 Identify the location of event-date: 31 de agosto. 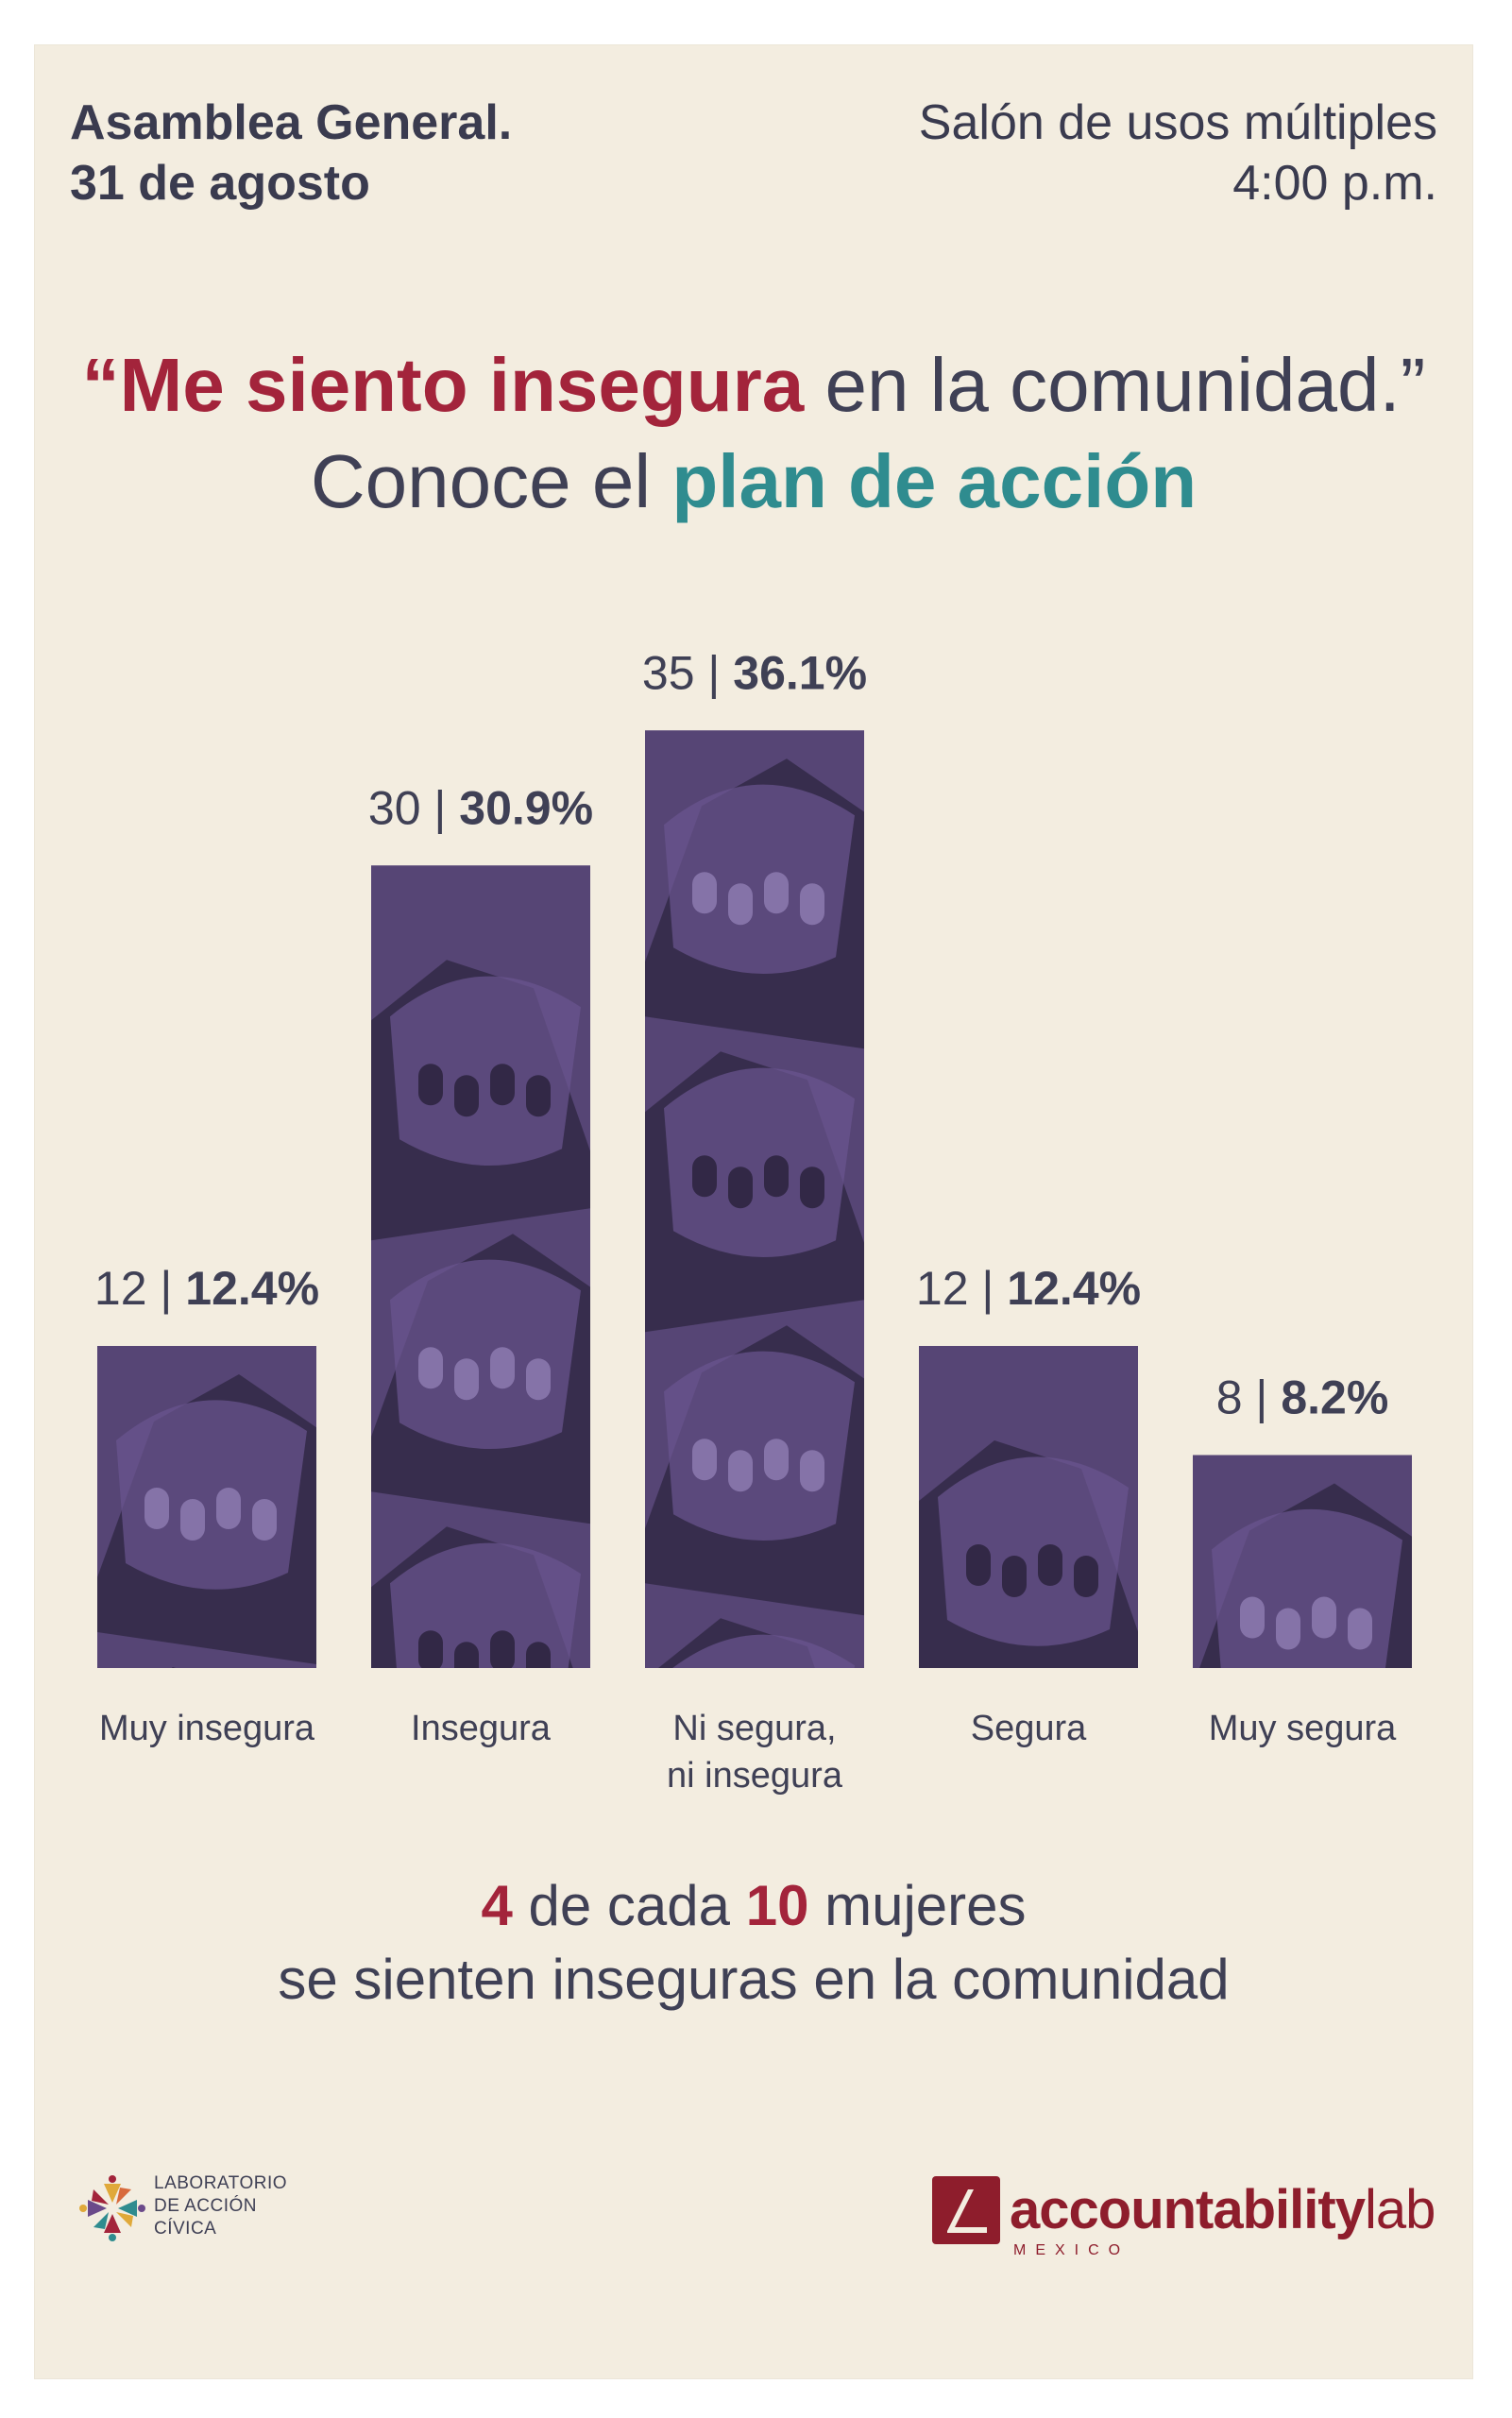
(220, 183).